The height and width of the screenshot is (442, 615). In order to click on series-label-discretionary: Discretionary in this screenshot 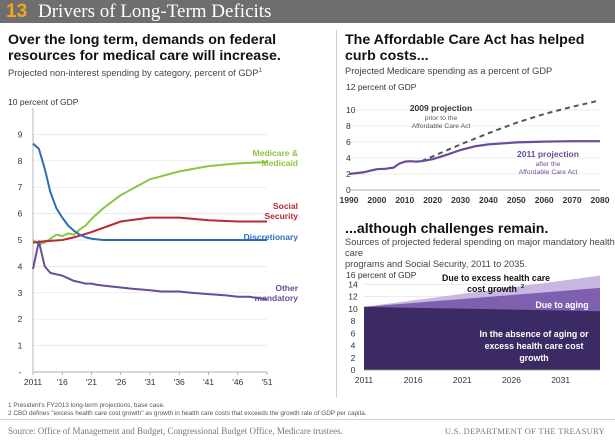, I will do `click(271, 237)`.